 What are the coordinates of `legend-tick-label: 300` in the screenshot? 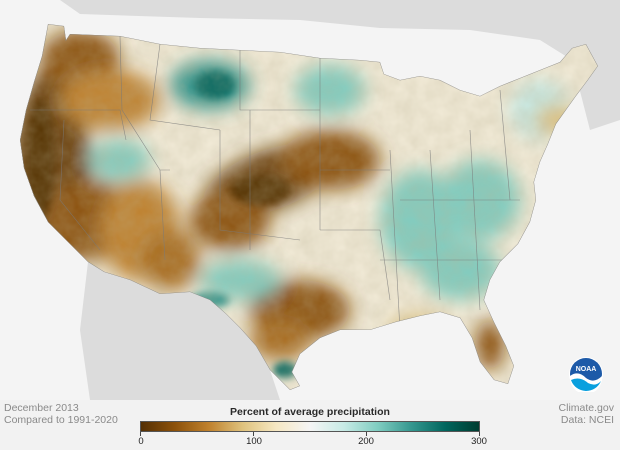 It's located at (479, 441).